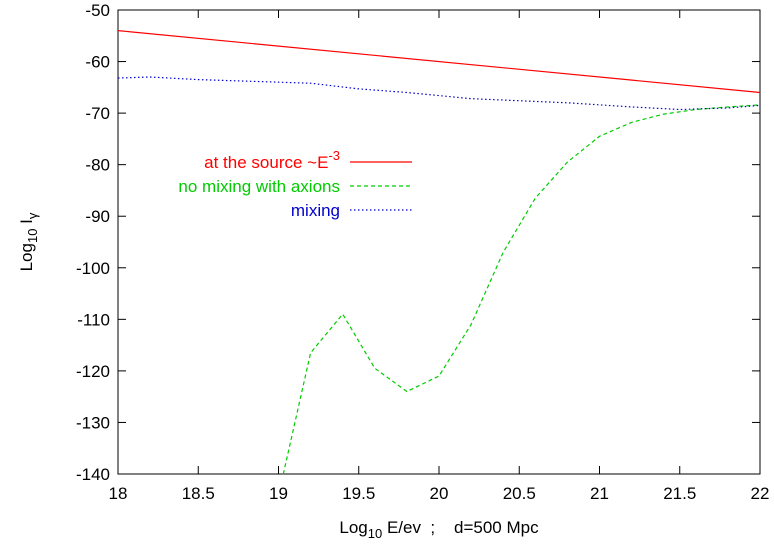  What do you see at coordinates (679, 493) in the screenshot?
I see `x-tick-label: 21.5` at bounding box center [679, 493].